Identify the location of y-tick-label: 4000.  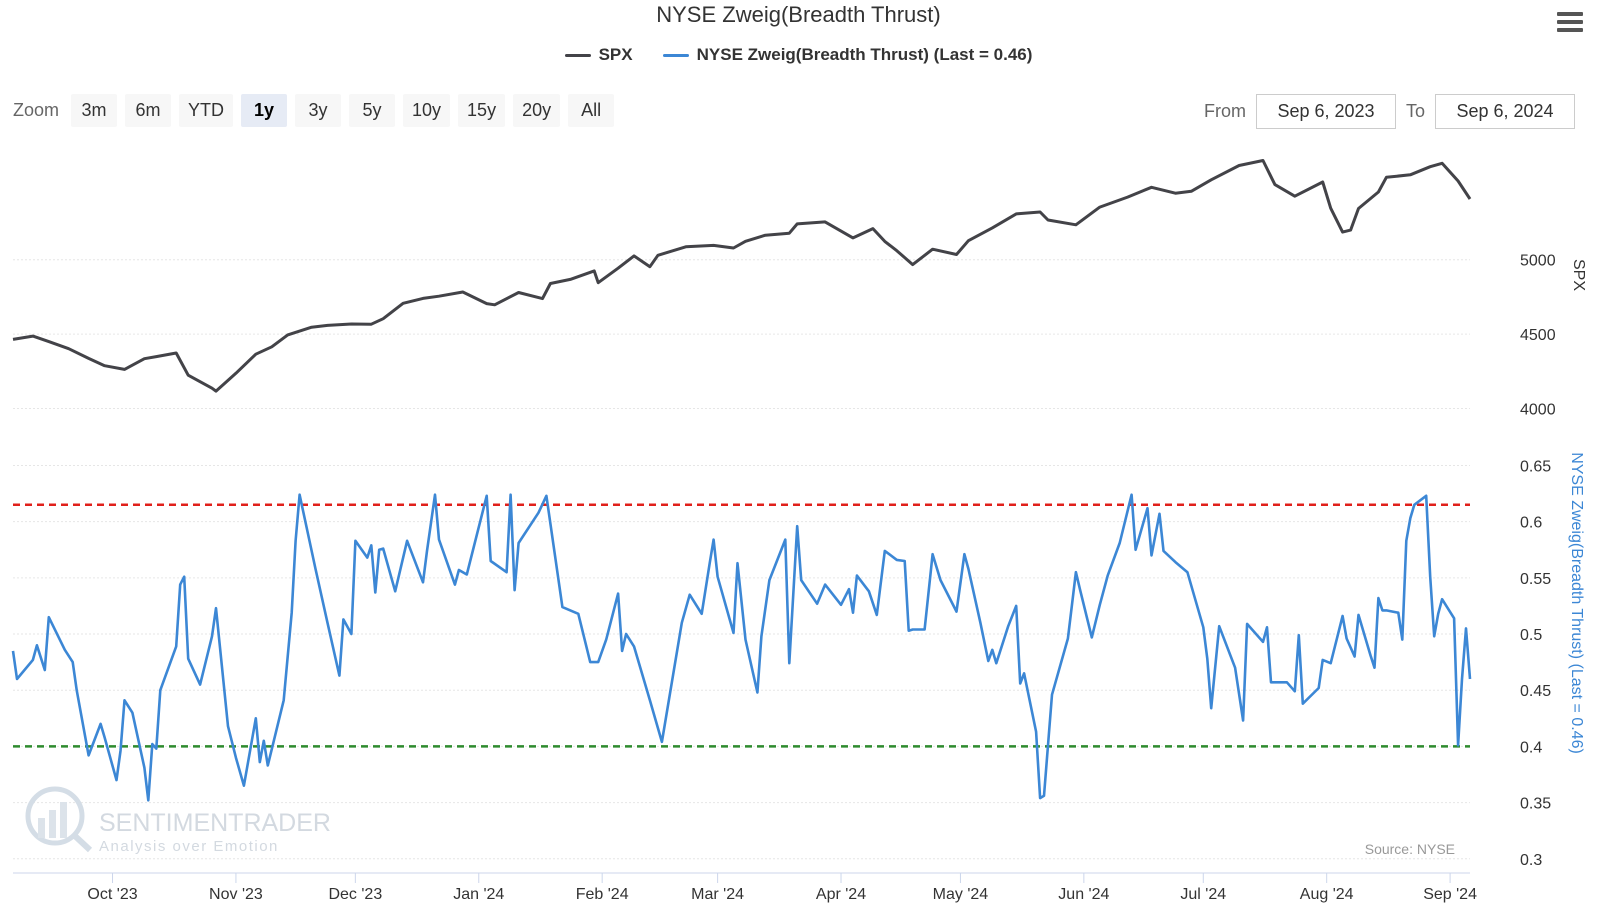
(1538, 410).